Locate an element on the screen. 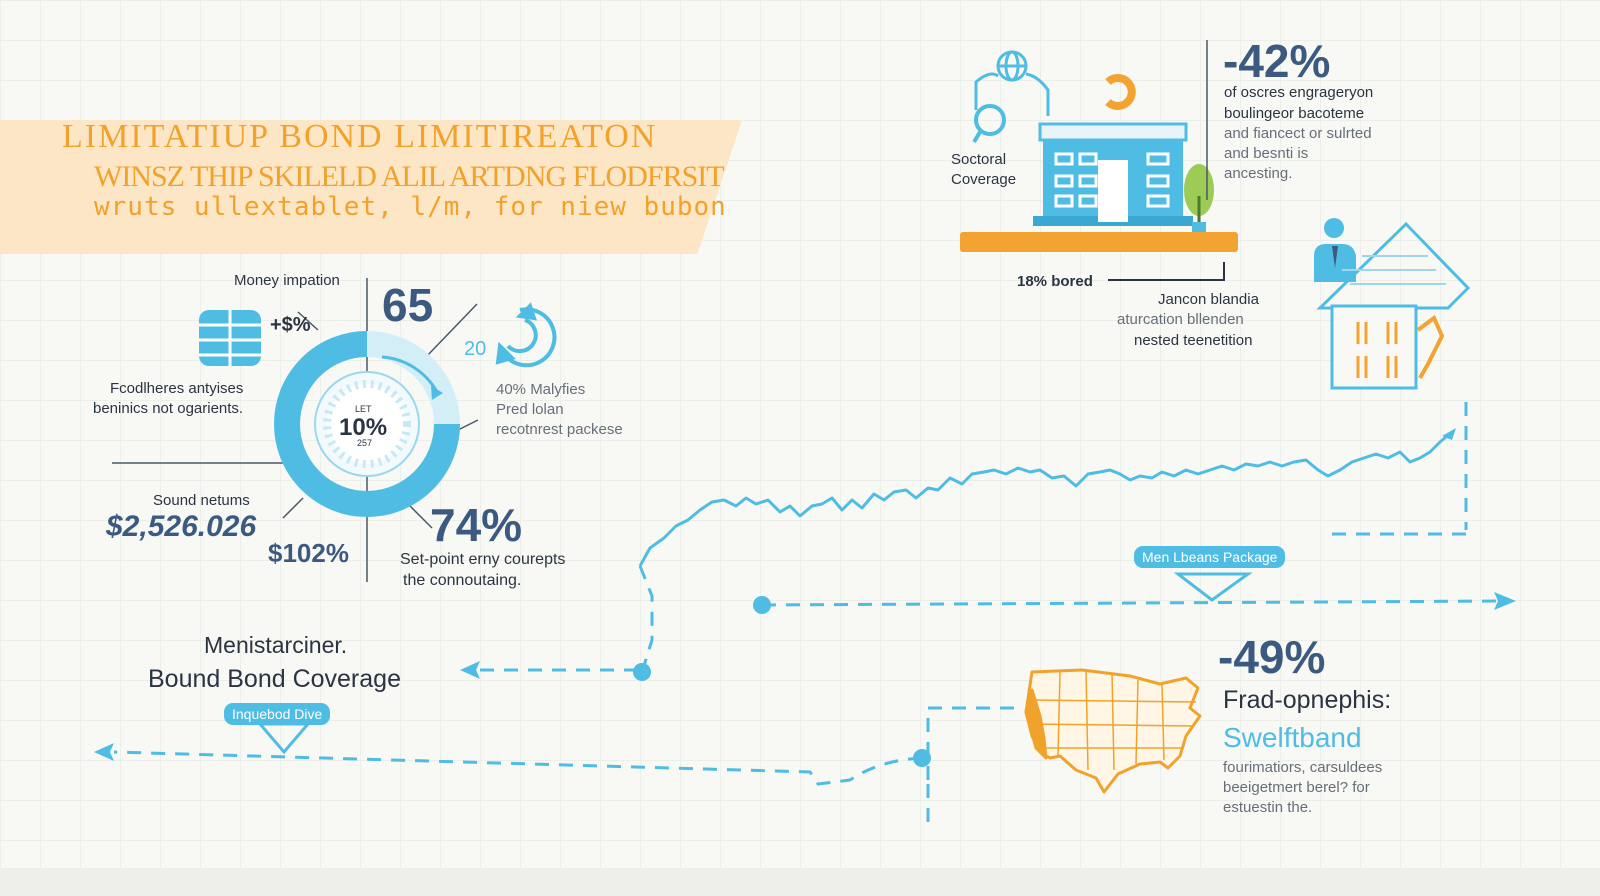  stat-20: 20 is located at coordinates (475, 349).